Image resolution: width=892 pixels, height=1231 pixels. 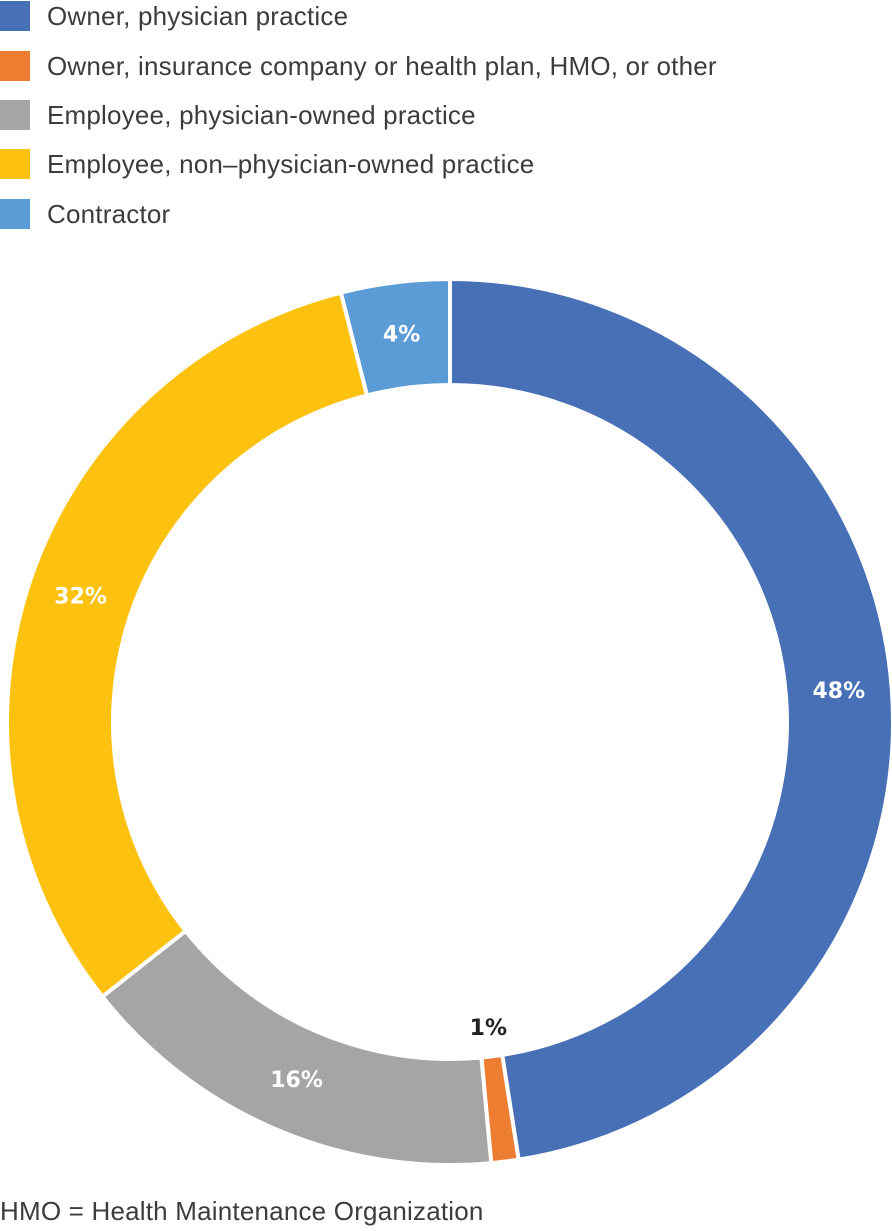 What do you see at coordinates (488, 1028) in the screenshot?
I see `slice-label-owner-insurance: 1%` at bounding box center [488, 1028].